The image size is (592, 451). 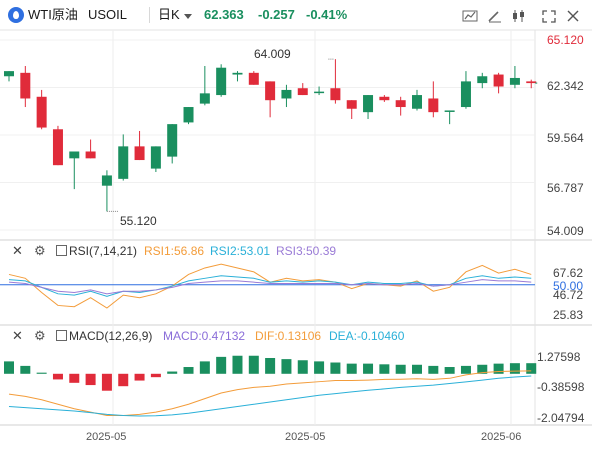 What do you see at coordinates (296, 15) in the screenshot?
I see `chart-header: WTI原油 USOIL 日K 62.363 -0.257 -0.41%` at bounding box center [296, 15].